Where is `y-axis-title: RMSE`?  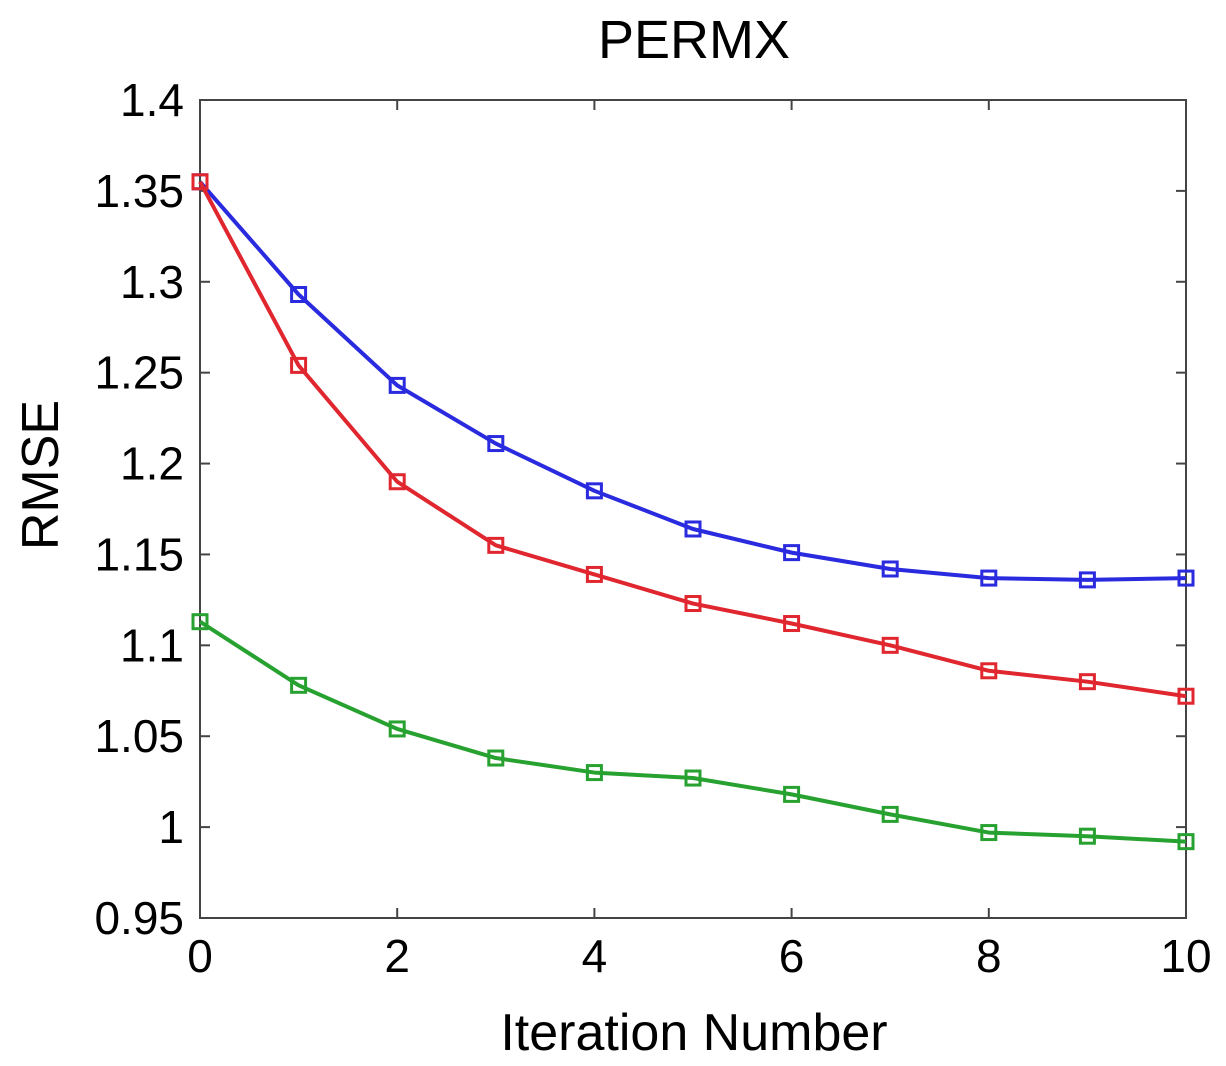
y-axis-title: RMSE is located at coordinates (41, 475).